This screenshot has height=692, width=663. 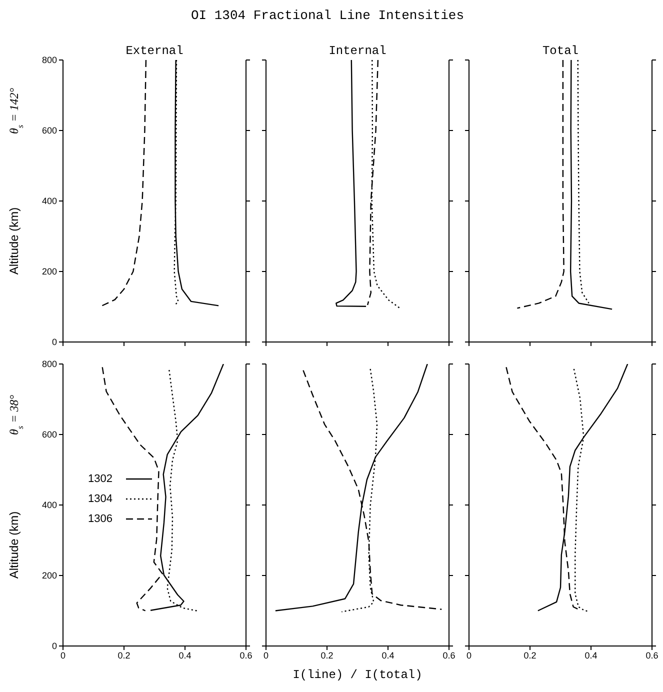 What do you see at coordinates (101, 499) in the screenshot?
I see `legend-label: 1304` at bounding box center [101, 499].